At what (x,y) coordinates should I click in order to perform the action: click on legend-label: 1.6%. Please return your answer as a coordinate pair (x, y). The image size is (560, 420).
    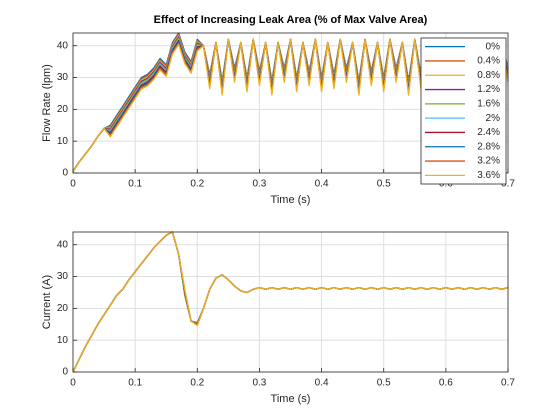
    Looking at the image, I should click on (488, 103).